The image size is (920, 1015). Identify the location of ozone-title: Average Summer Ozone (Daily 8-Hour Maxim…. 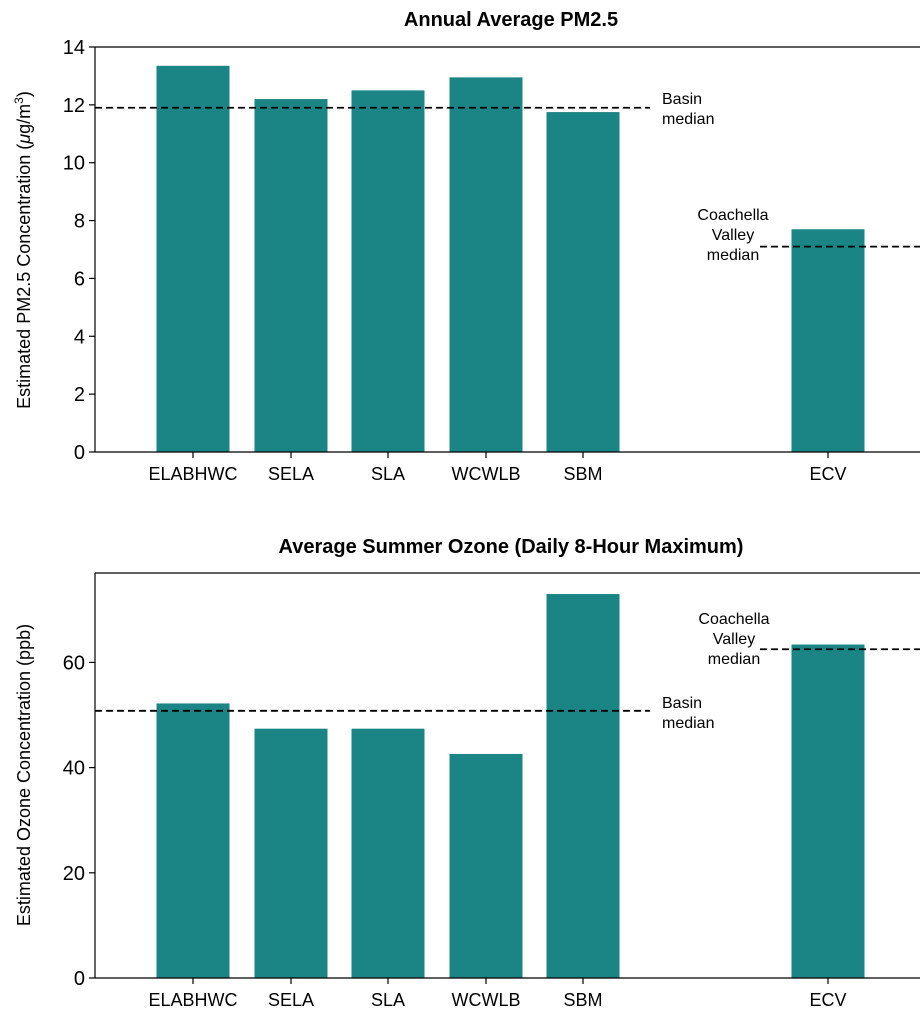
(511, 547).